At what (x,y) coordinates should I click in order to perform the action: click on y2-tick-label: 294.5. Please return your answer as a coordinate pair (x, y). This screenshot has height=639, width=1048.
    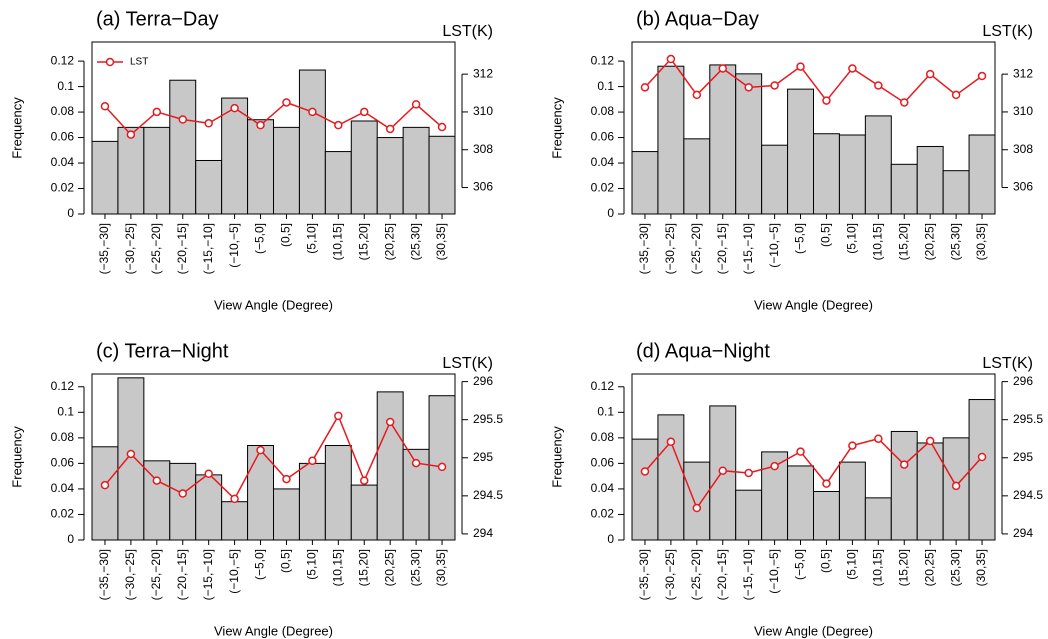
    Looking at the image, I should click on (1028, 495).